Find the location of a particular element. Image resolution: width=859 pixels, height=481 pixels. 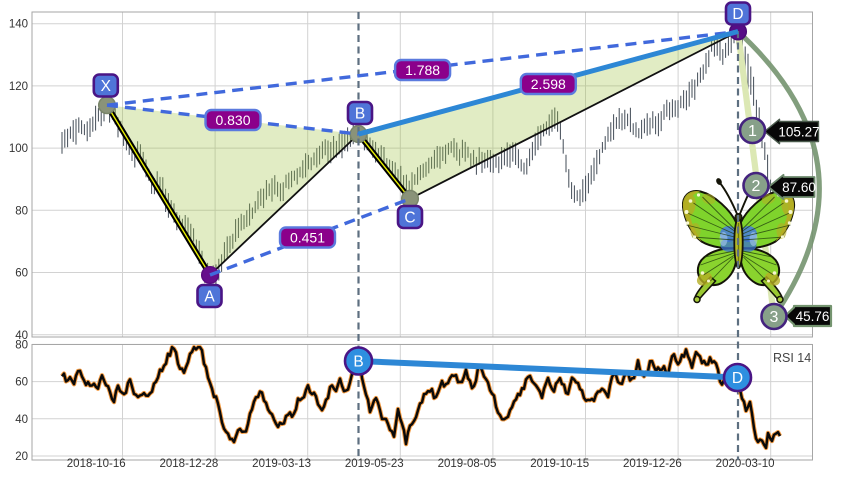

svg-text: 0.830 is located at coordinates (232, 120).